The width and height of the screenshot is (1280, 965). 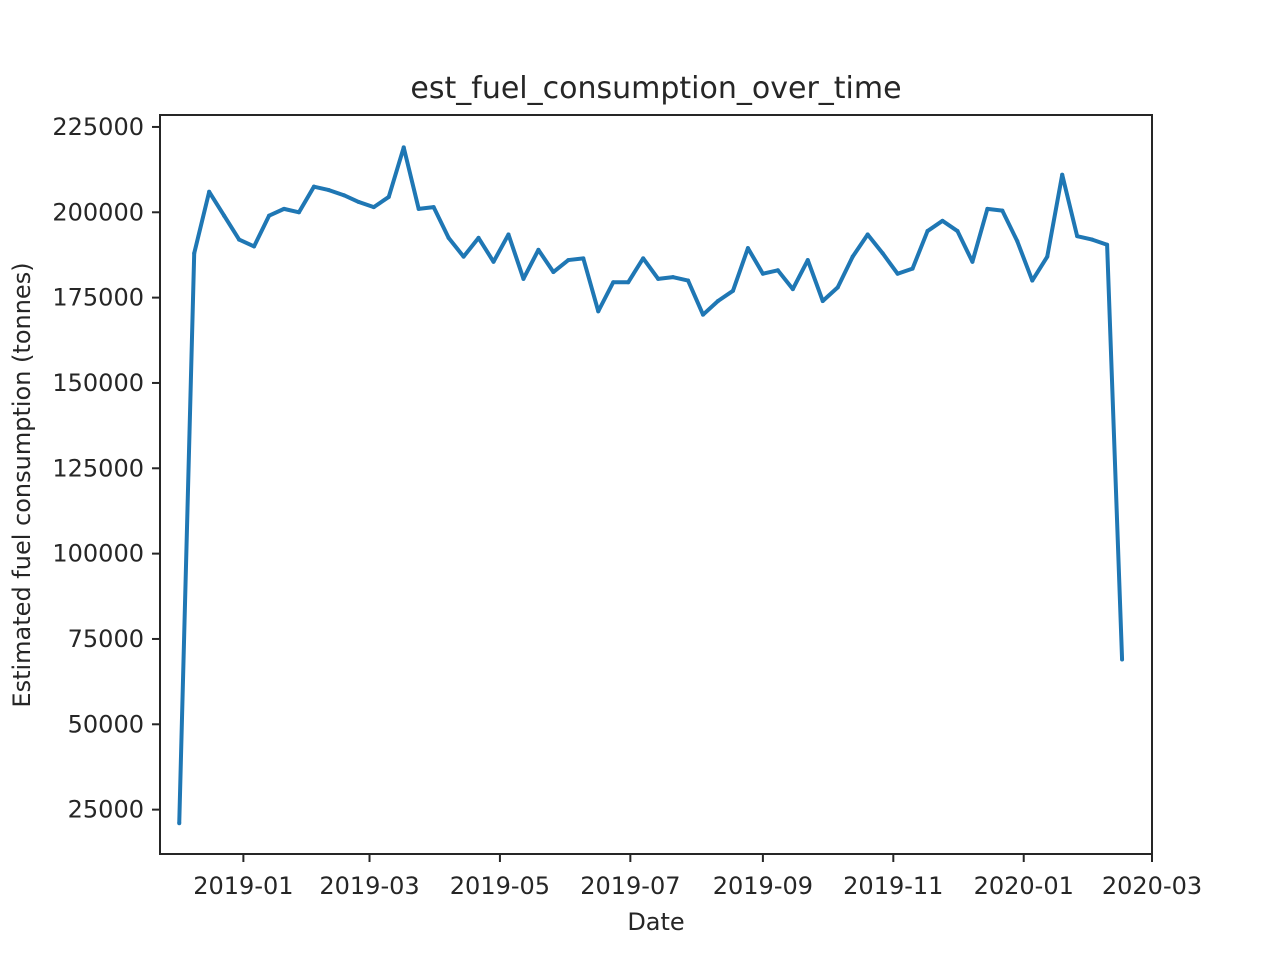 What do you see at coordinates (369, 886) in the screenshot?
I see `x-tick-label: 2019-03` at bounding box center [369, 886].